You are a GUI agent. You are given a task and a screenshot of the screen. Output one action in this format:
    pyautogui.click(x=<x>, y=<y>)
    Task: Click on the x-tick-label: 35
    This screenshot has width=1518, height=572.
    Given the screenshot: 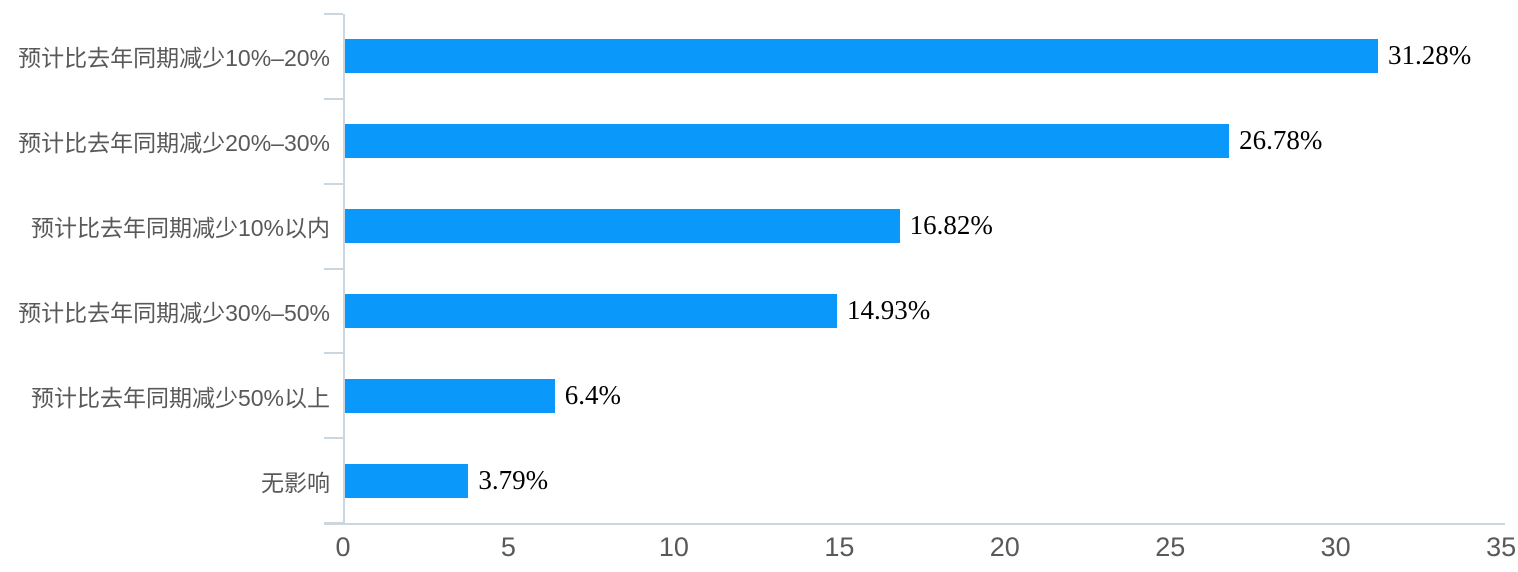 What is the action you would take?
    pyautogui.click(x=1501, y=547)
    